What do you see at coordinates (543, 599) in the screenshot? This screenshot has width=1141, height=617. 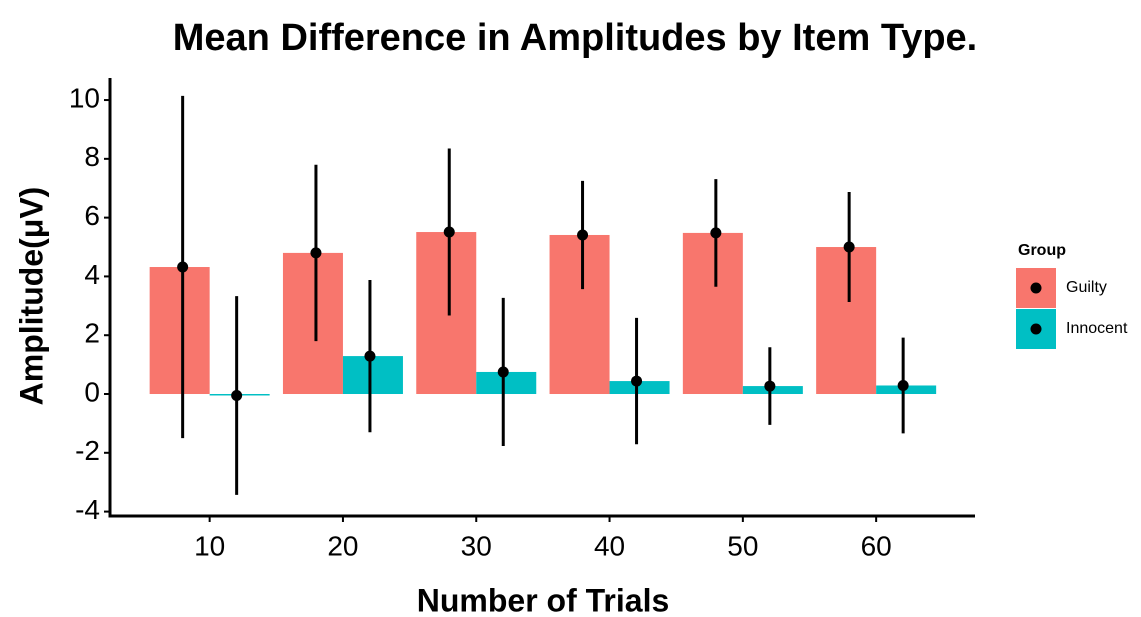 I see `x-axis-title: Number of Trials` at bounding box center [543, 599].